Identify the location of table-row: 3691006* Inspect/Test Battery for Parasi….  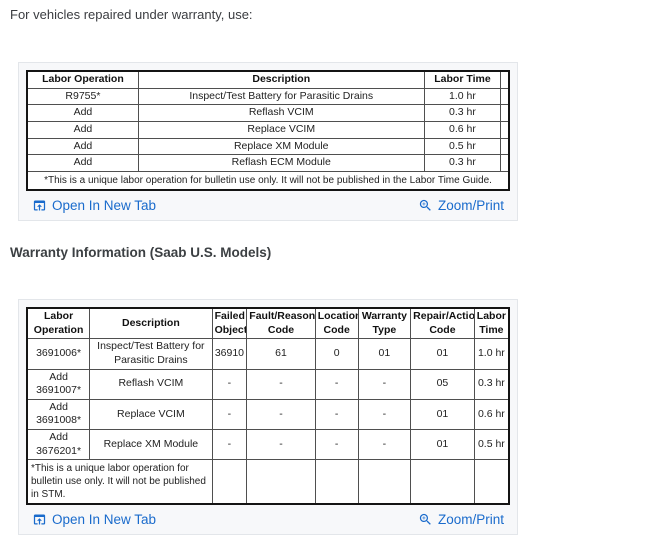
(268, 354).